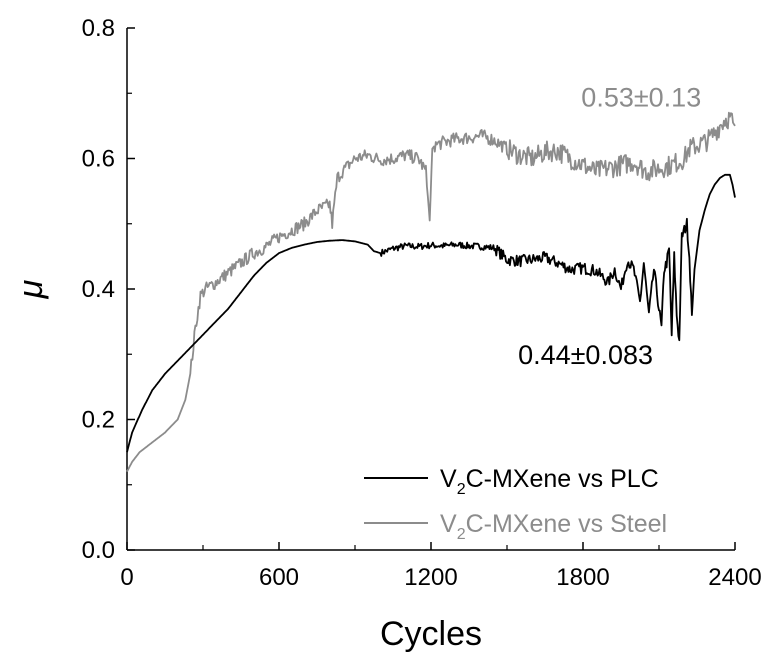 The width and height of the screenshot is (773, 657). What do you see at coordinates (641, 97) in the screenshot?
I see `annotation-steel: 0.53±0.13` at bounding box center [641, 97].